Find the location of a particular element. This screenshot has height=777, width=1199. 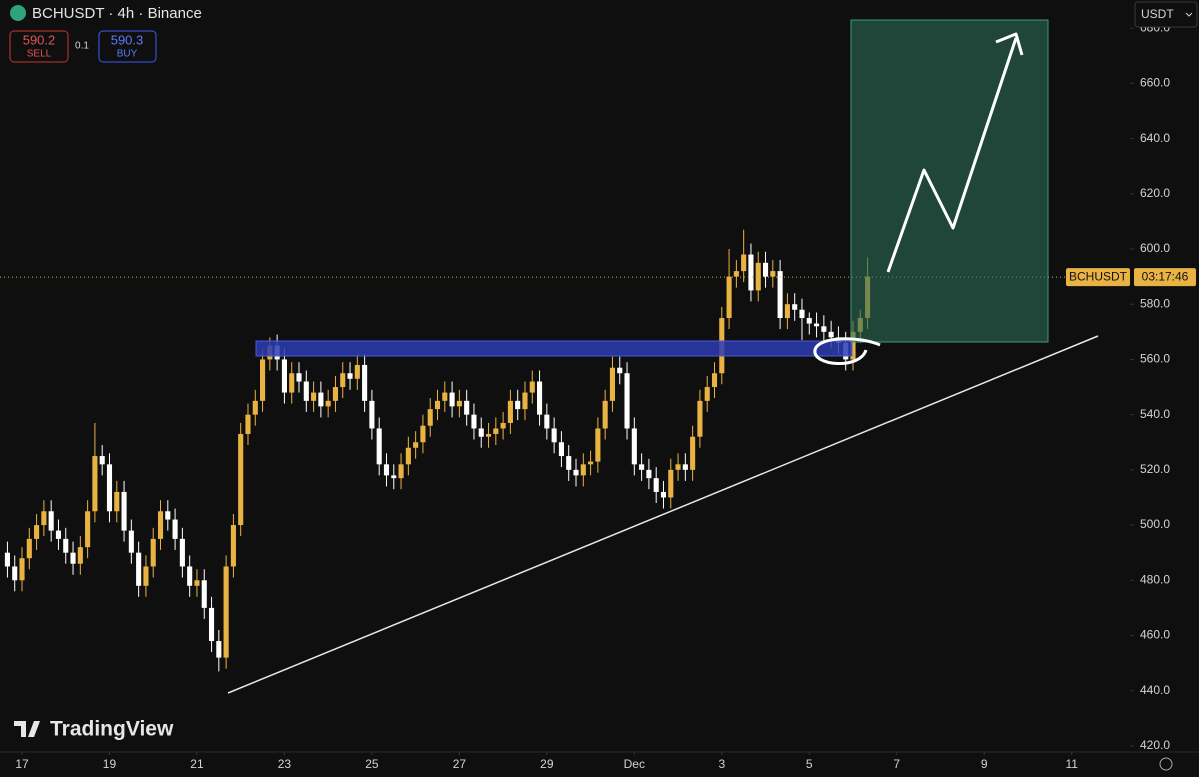

settings-icon is located at coordinates (1166, 764).